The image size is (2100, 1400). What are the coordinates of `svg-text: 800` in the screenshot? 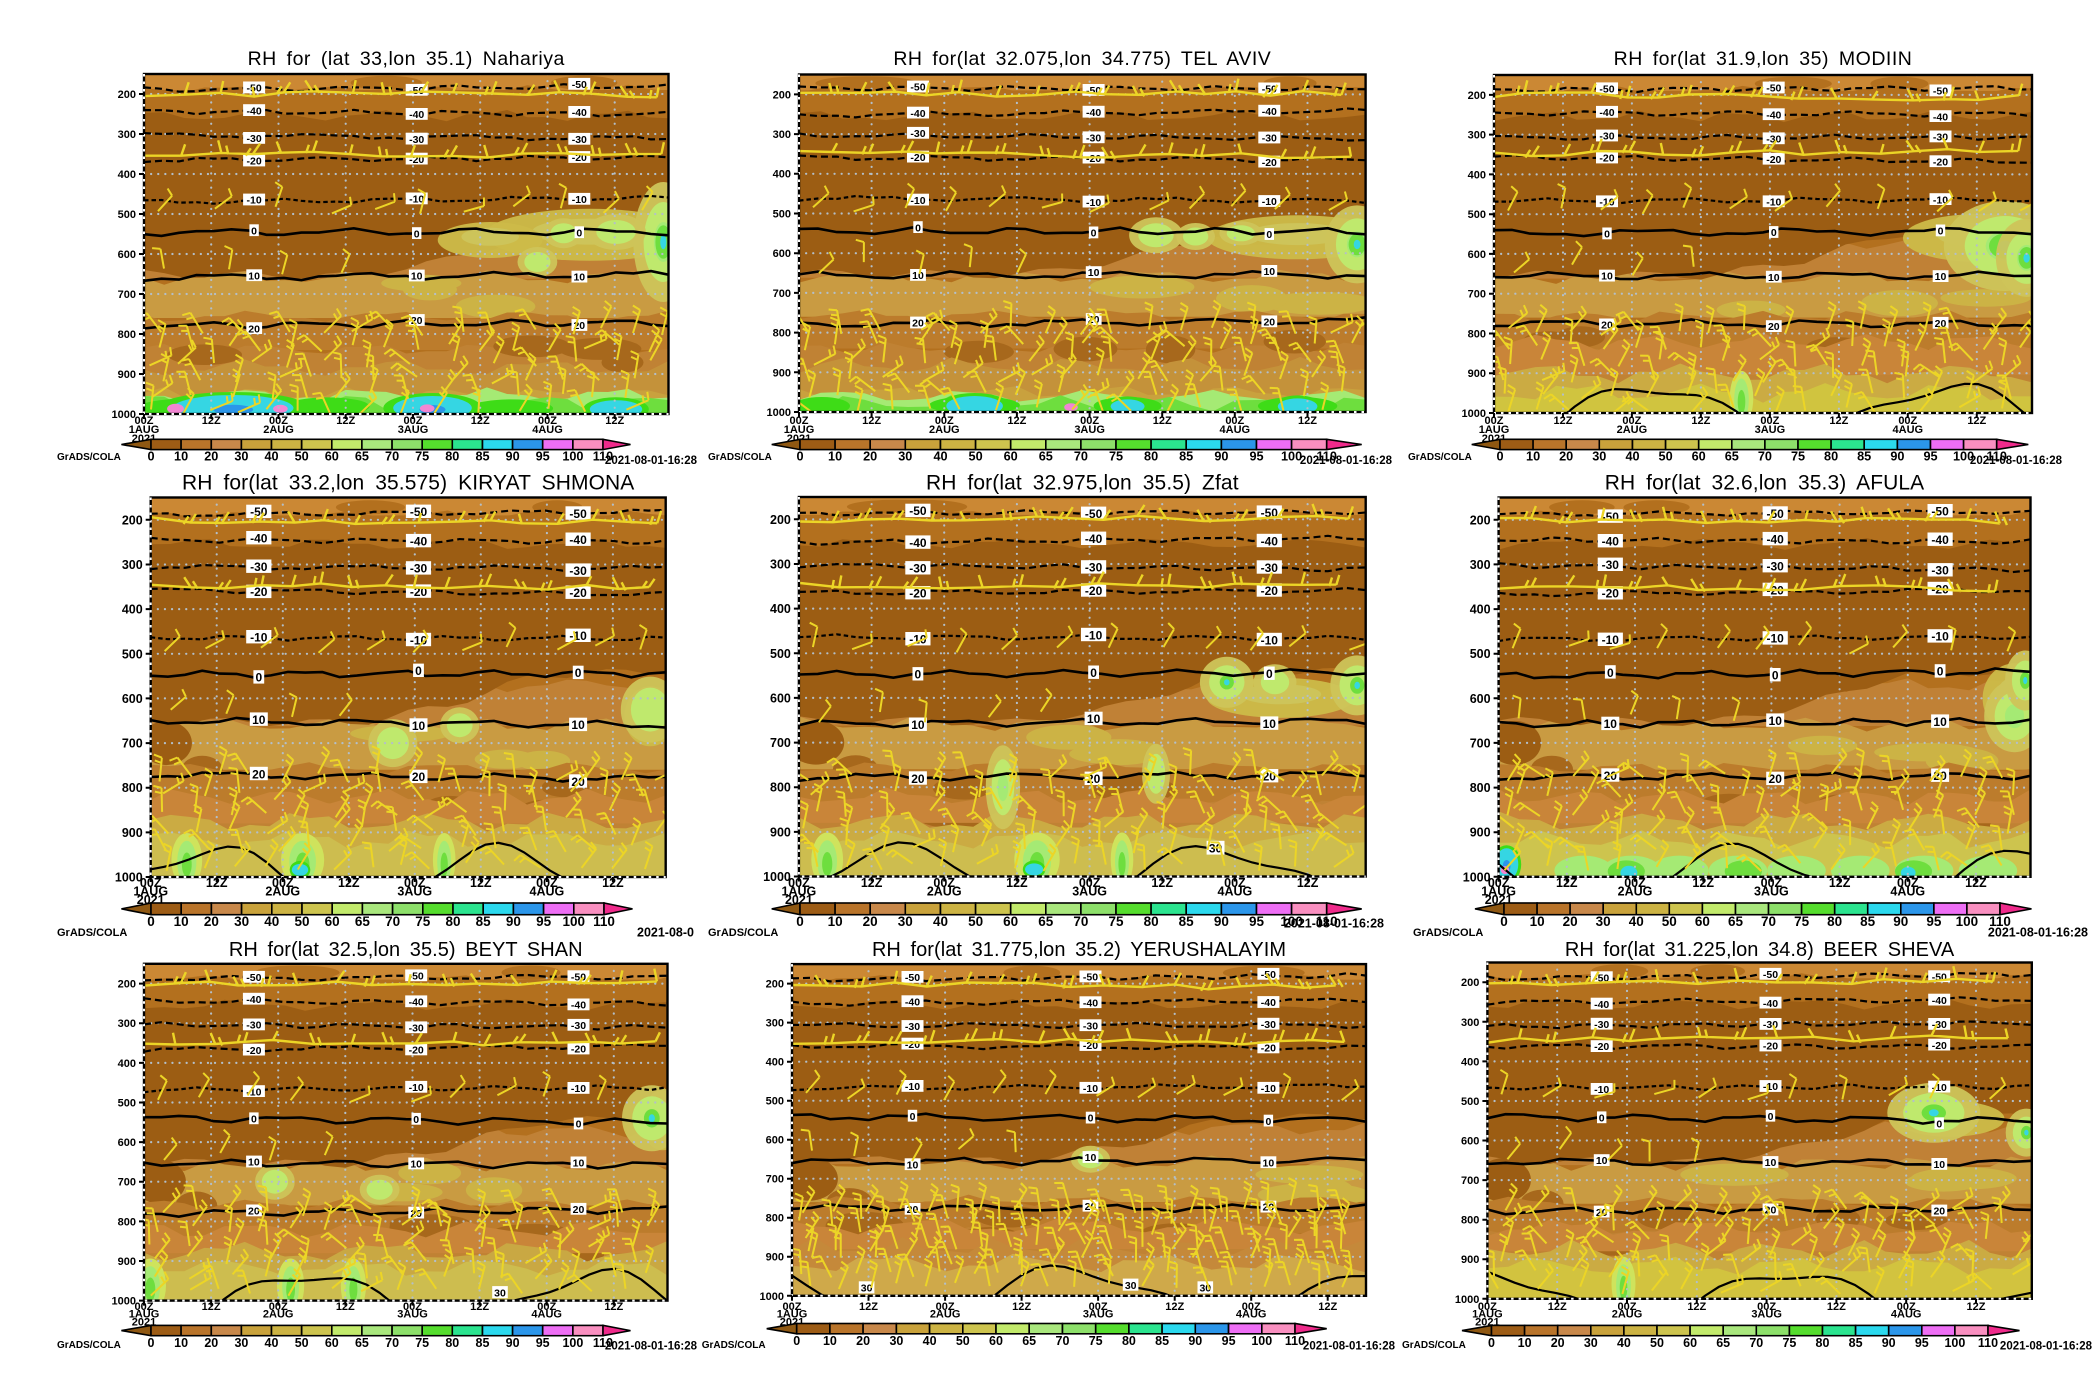 It's located at (780, 788).